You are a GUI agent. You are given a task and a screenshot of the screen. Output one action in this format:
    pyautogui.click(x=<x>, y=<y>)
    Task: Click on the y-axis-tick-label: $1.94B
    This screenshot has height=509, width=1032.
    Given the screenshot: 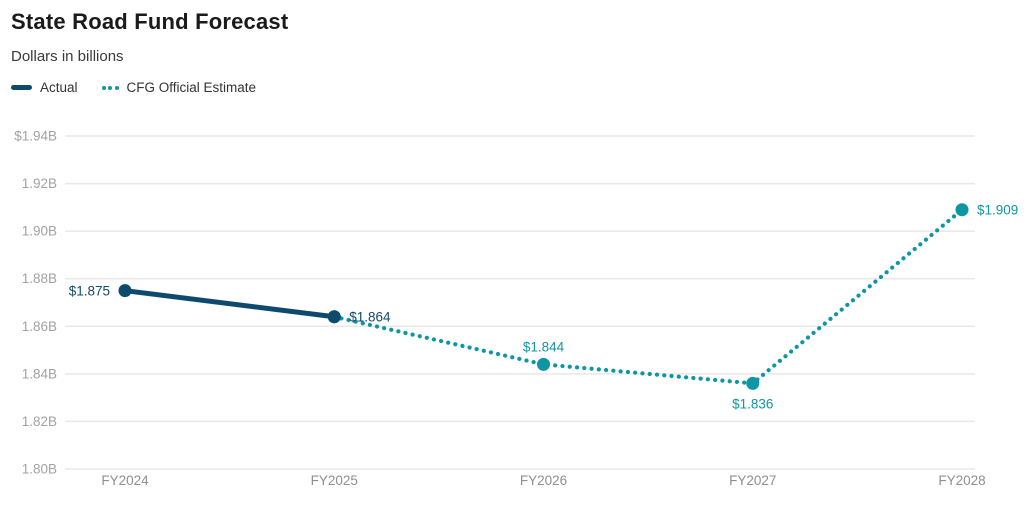 What is the action you would take?
    pyautogui.click(x=35, y=136)
    